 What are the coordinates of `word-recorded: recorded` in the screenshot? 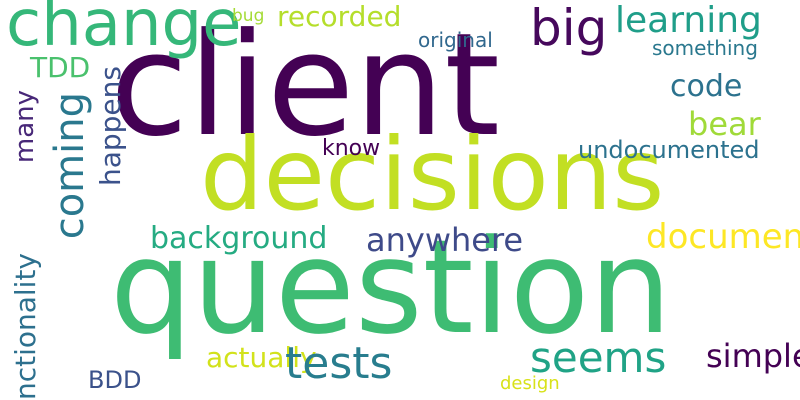 It's located at (339, 16).